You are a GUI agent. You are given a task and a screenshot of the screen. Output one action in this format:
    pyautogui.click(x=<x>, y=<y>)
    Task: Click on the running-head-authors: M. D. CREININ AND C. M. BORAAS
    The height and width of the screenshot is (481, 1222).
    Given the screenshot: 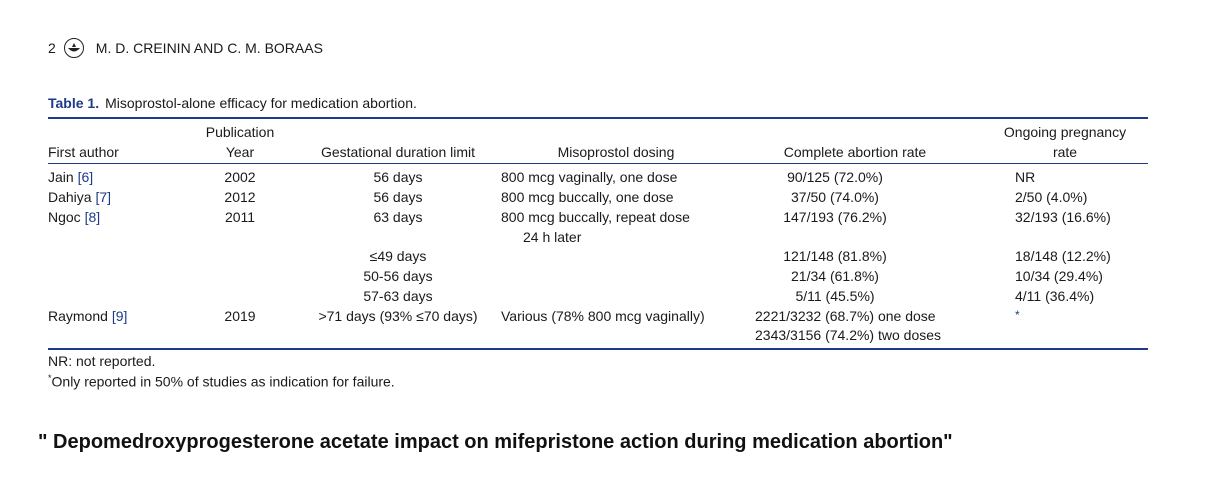 What is the action you would take?
    pyautogui.click(x=209, y=48)
    